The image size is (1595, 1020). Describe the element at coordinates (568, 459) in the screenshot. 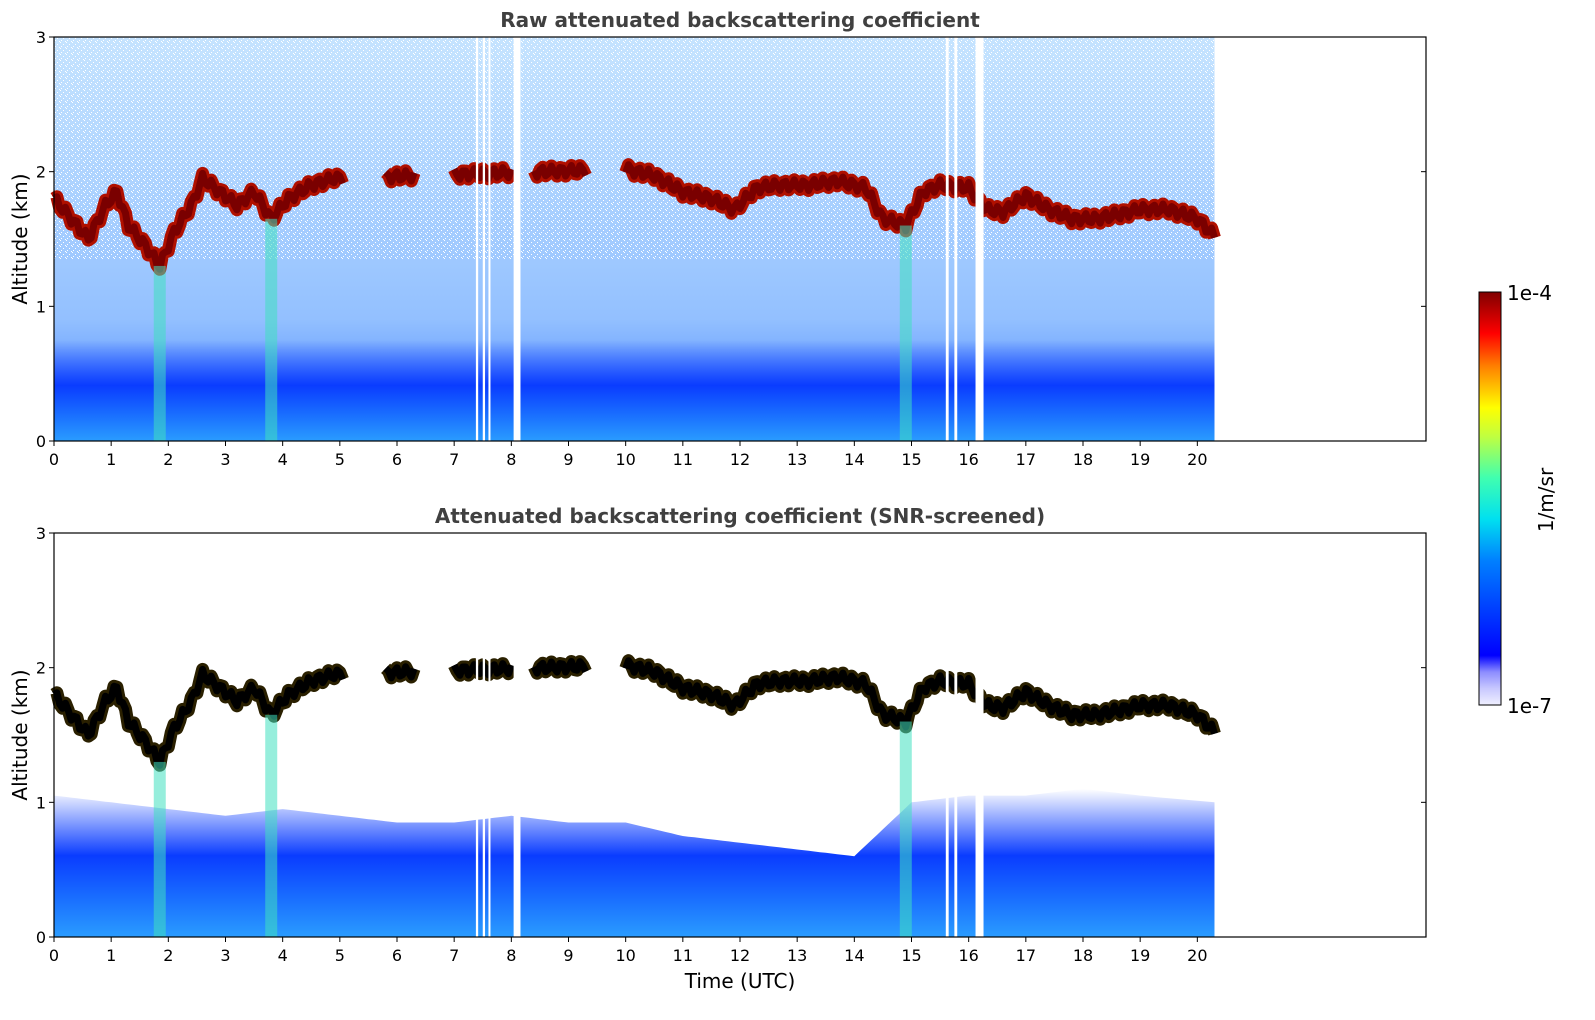

I see `x-tick-label: 9` at that location.